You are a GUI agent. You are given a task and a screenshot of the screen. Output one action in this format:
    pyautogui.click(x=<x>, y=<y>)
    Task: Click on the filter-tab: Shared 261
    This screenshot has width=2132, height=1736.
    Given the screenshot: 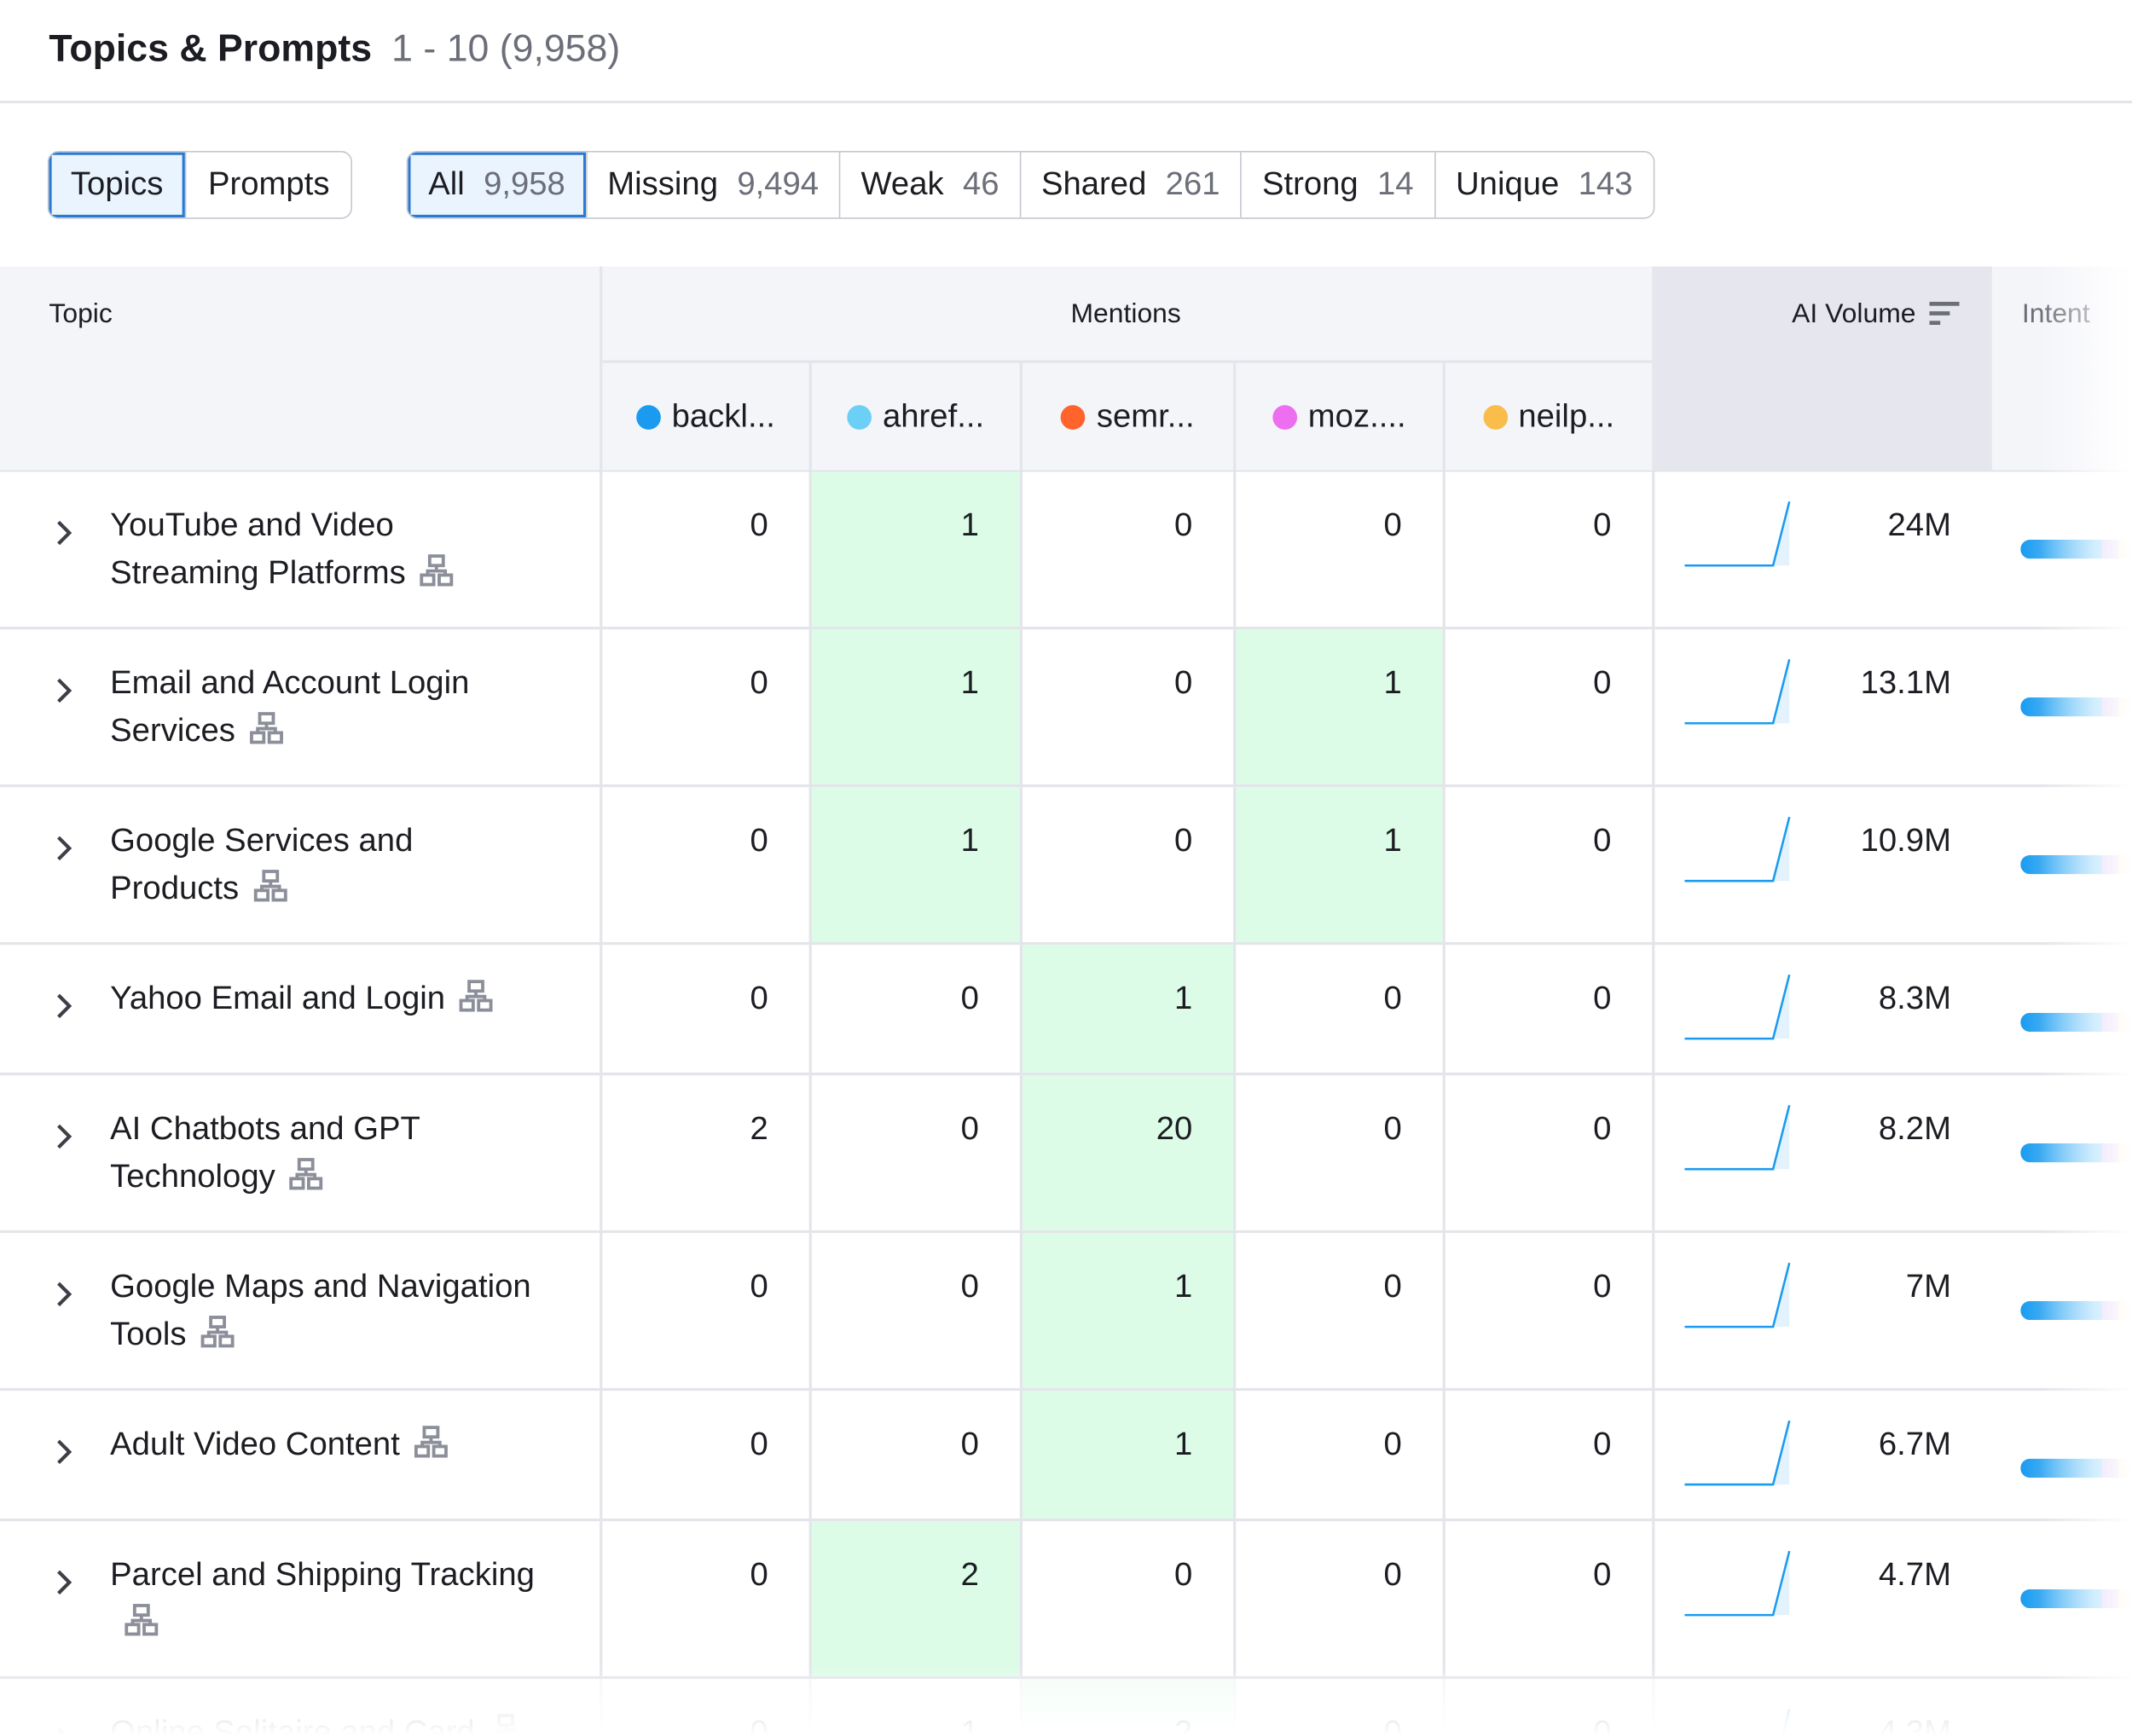 What is the action you would take?
    pyautogui.click(x=1129, y=185)
    